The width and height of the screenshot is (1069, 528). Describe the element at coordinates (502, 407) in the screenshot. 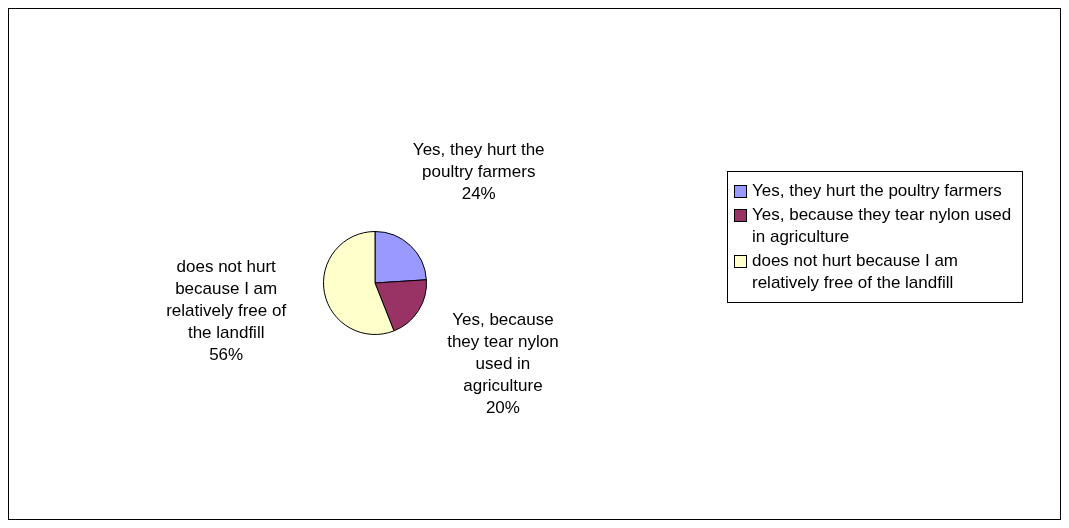

I see `data-label: 20%` at that location.